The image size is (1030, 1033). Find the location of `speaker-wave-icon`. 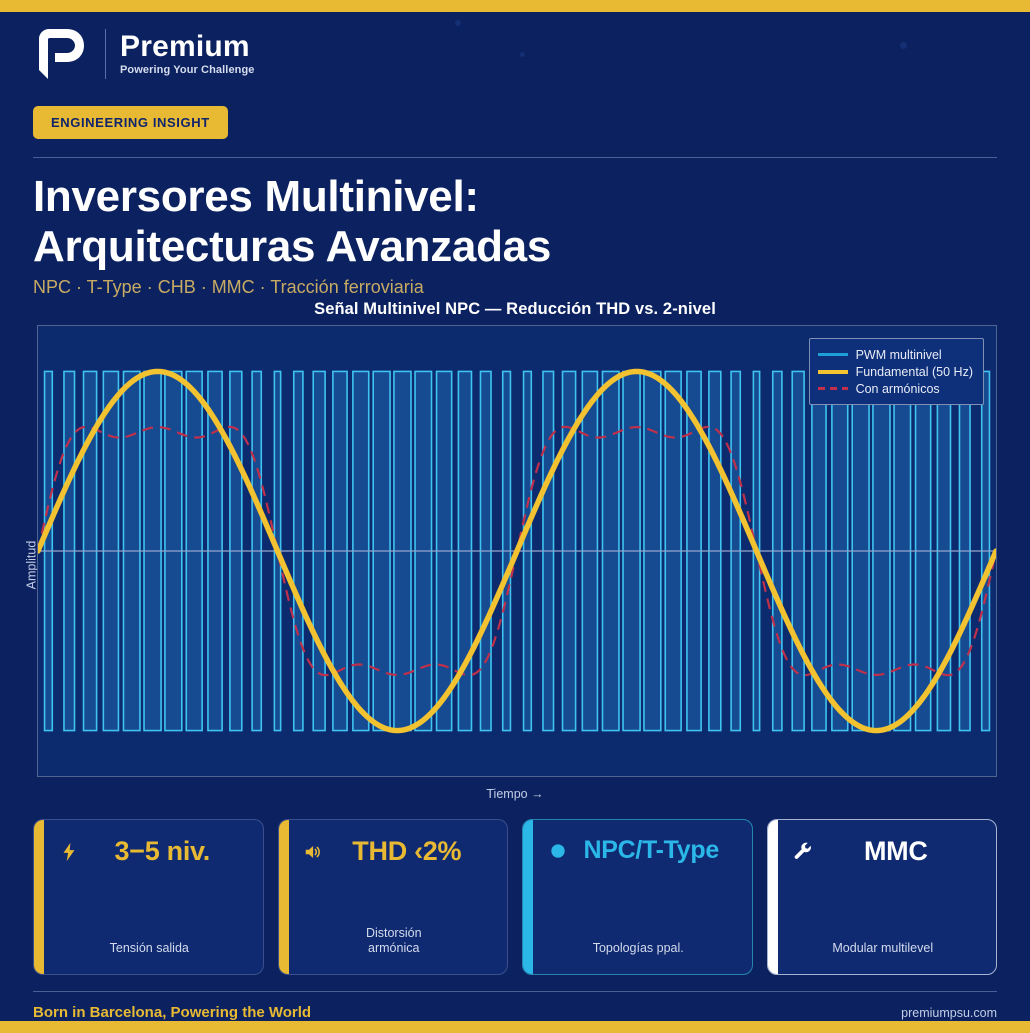

speaker-wave-icon is located at coordinates (314, 852).